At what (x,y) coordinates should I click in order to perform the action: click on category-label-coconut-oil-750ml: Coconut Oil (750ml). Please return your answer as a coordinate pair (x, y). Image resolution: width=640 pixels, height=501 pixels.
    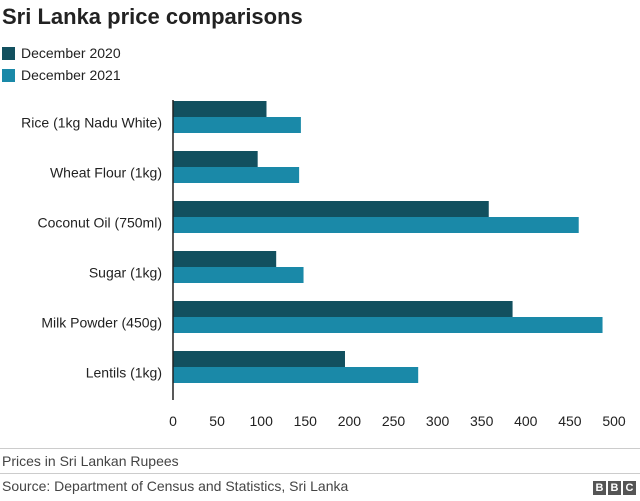
    Looking at the image, I should click on (100, 223).